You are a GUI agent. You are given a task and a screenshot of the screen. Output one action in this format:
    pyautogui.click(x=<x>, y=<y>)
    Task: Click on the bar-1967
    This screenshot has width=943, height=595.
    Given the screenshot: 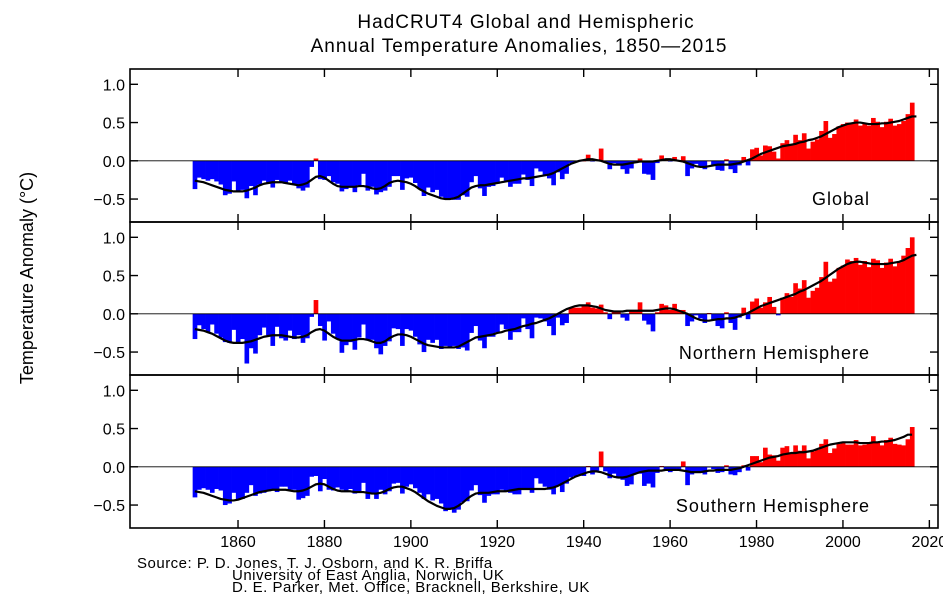 What is the action you would take?
    pyautogui.click(x=700, y=163)
    